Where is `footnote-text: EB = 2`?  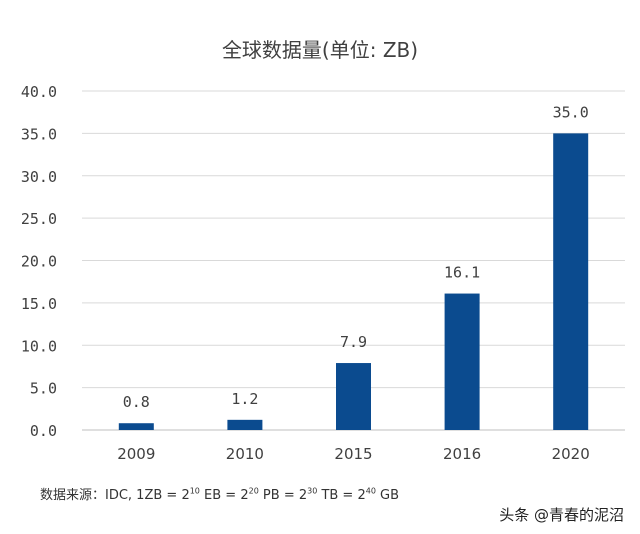
footnote-text: EB = 2 is located at coordinates (224, 495).